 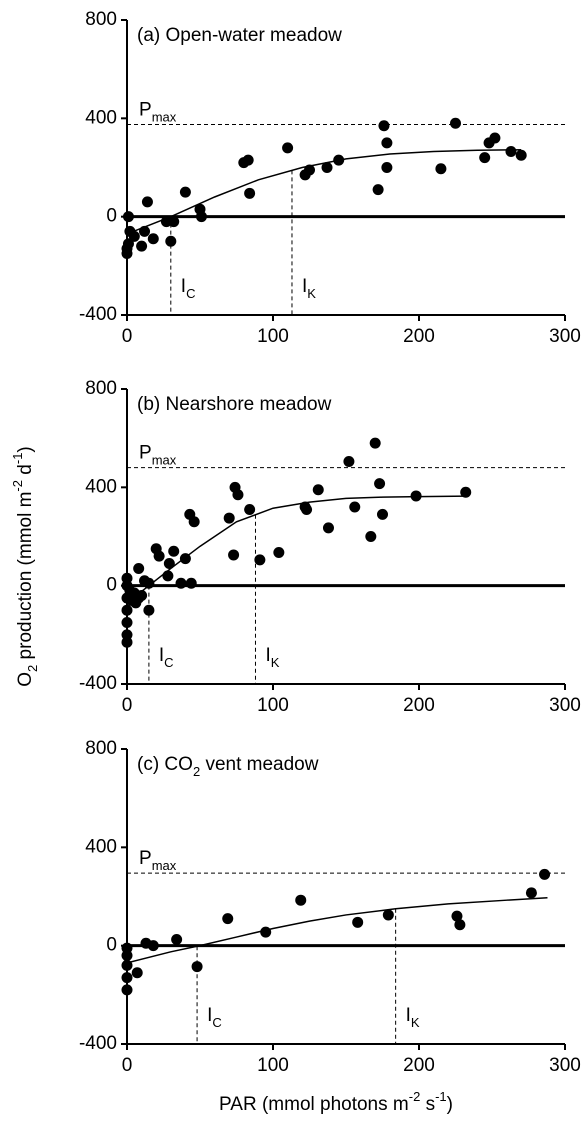 I want to click on ic-line-label-part: C, so click(x=190, y=293).